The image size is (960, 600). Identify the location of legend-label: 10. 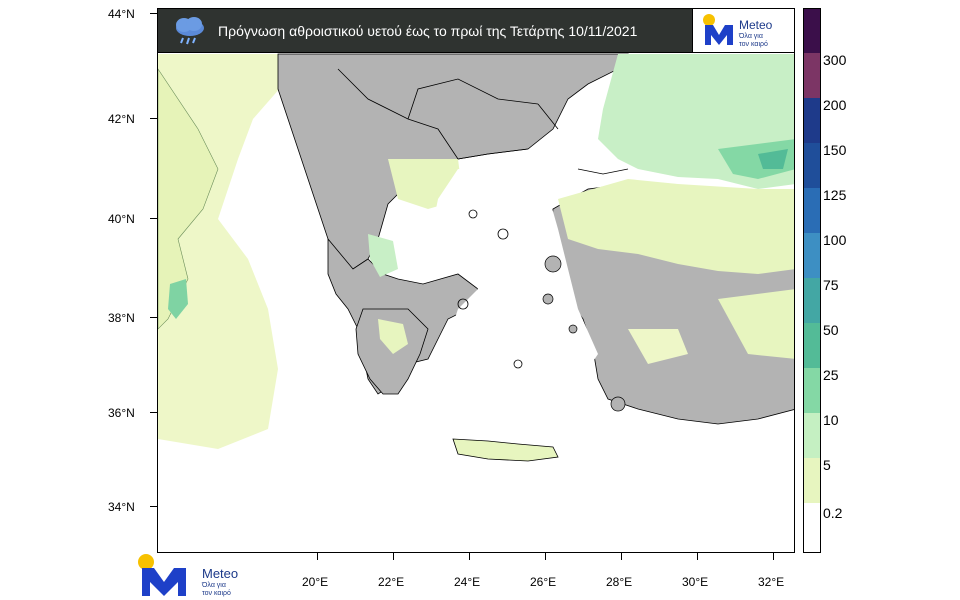
(831, 420).